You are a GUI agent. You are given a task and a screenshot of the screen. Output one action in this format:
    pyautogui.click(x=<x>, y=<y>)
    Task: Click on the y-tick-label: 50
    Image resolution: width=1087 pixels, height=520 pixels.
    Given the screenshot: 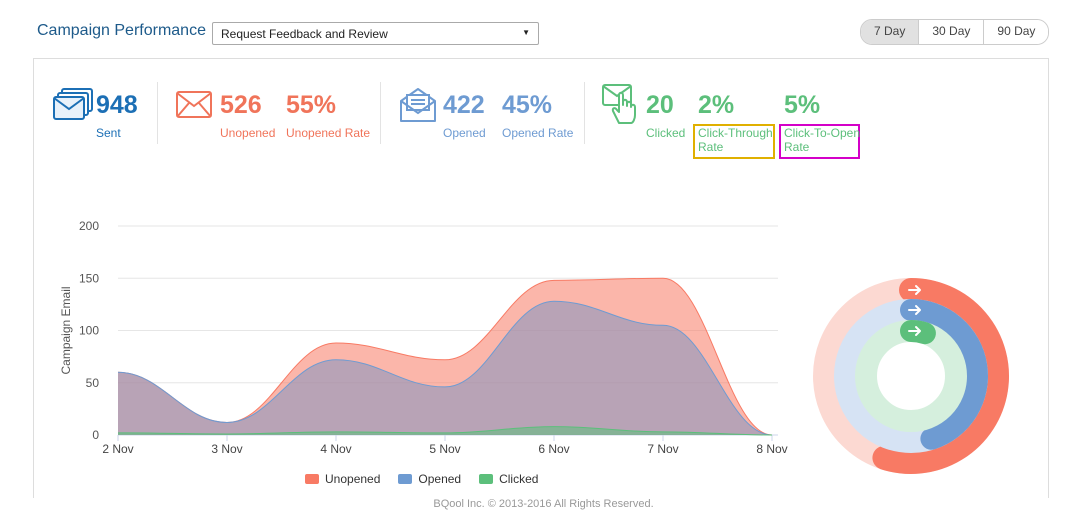 What is the action you would take?
    pyautogui.click(x=93, y=383)
    